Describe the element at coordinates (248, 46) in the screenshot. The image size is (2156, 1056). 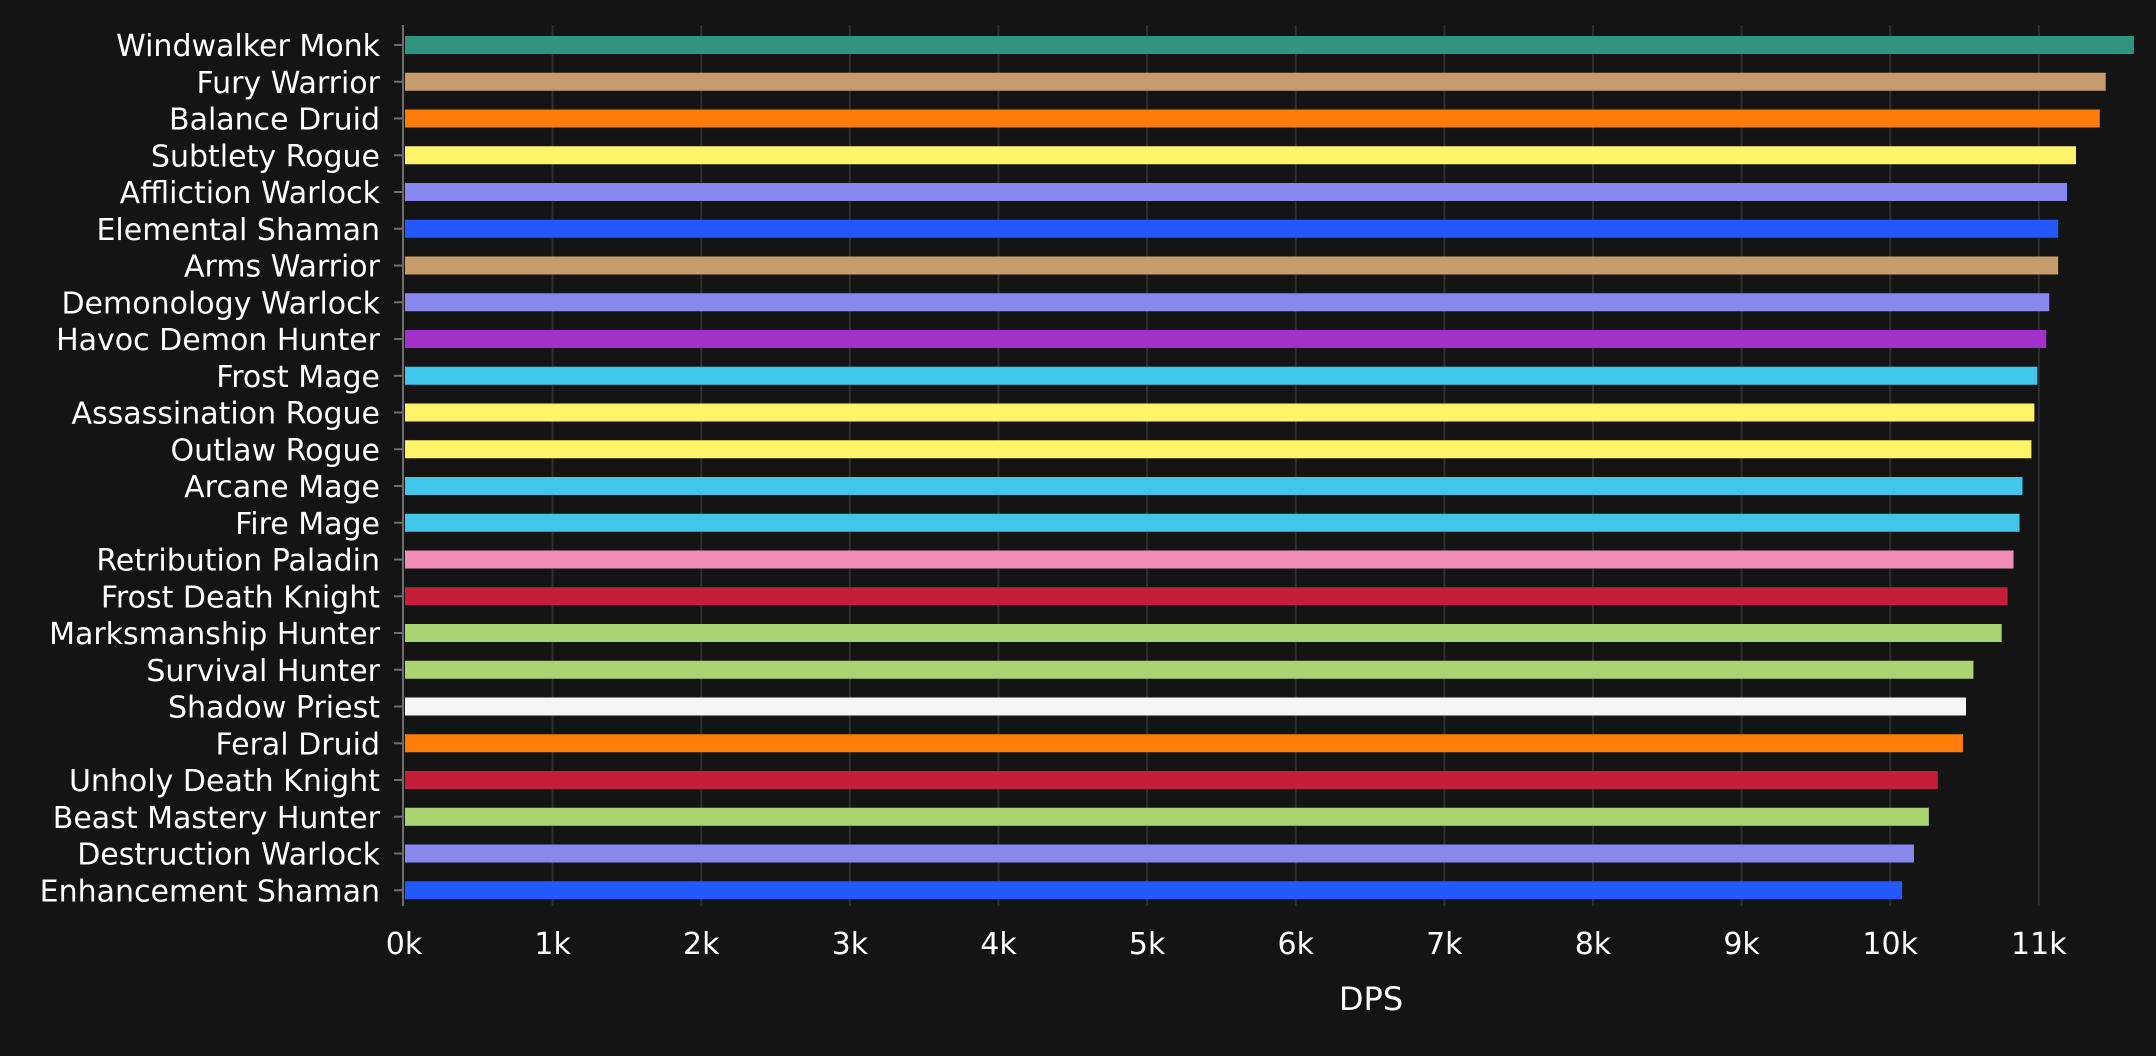
I see `category-label-windwalker-monk: Windwalker Monk` at that location.